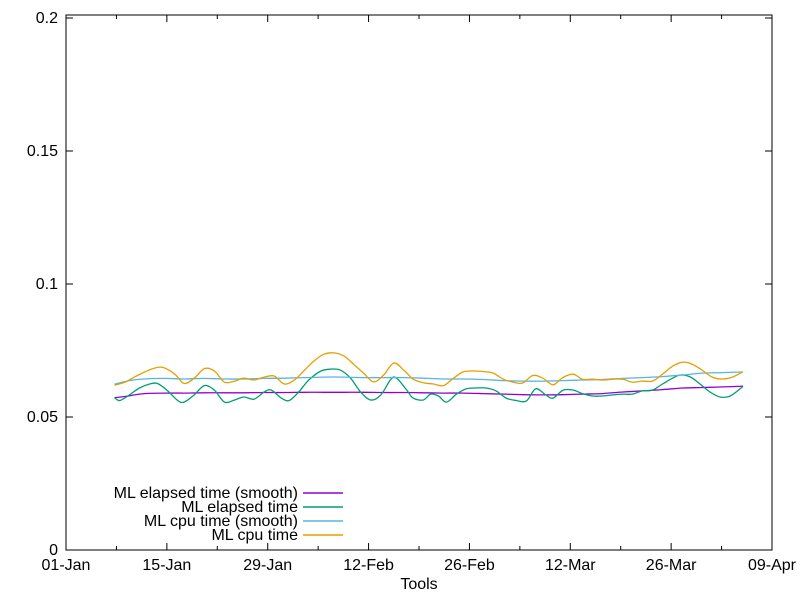  What do you see at coordinates (66, 565) in the screenshot?
I see `x-tick-label: 01-Jan` at bounding box center [66, 565].